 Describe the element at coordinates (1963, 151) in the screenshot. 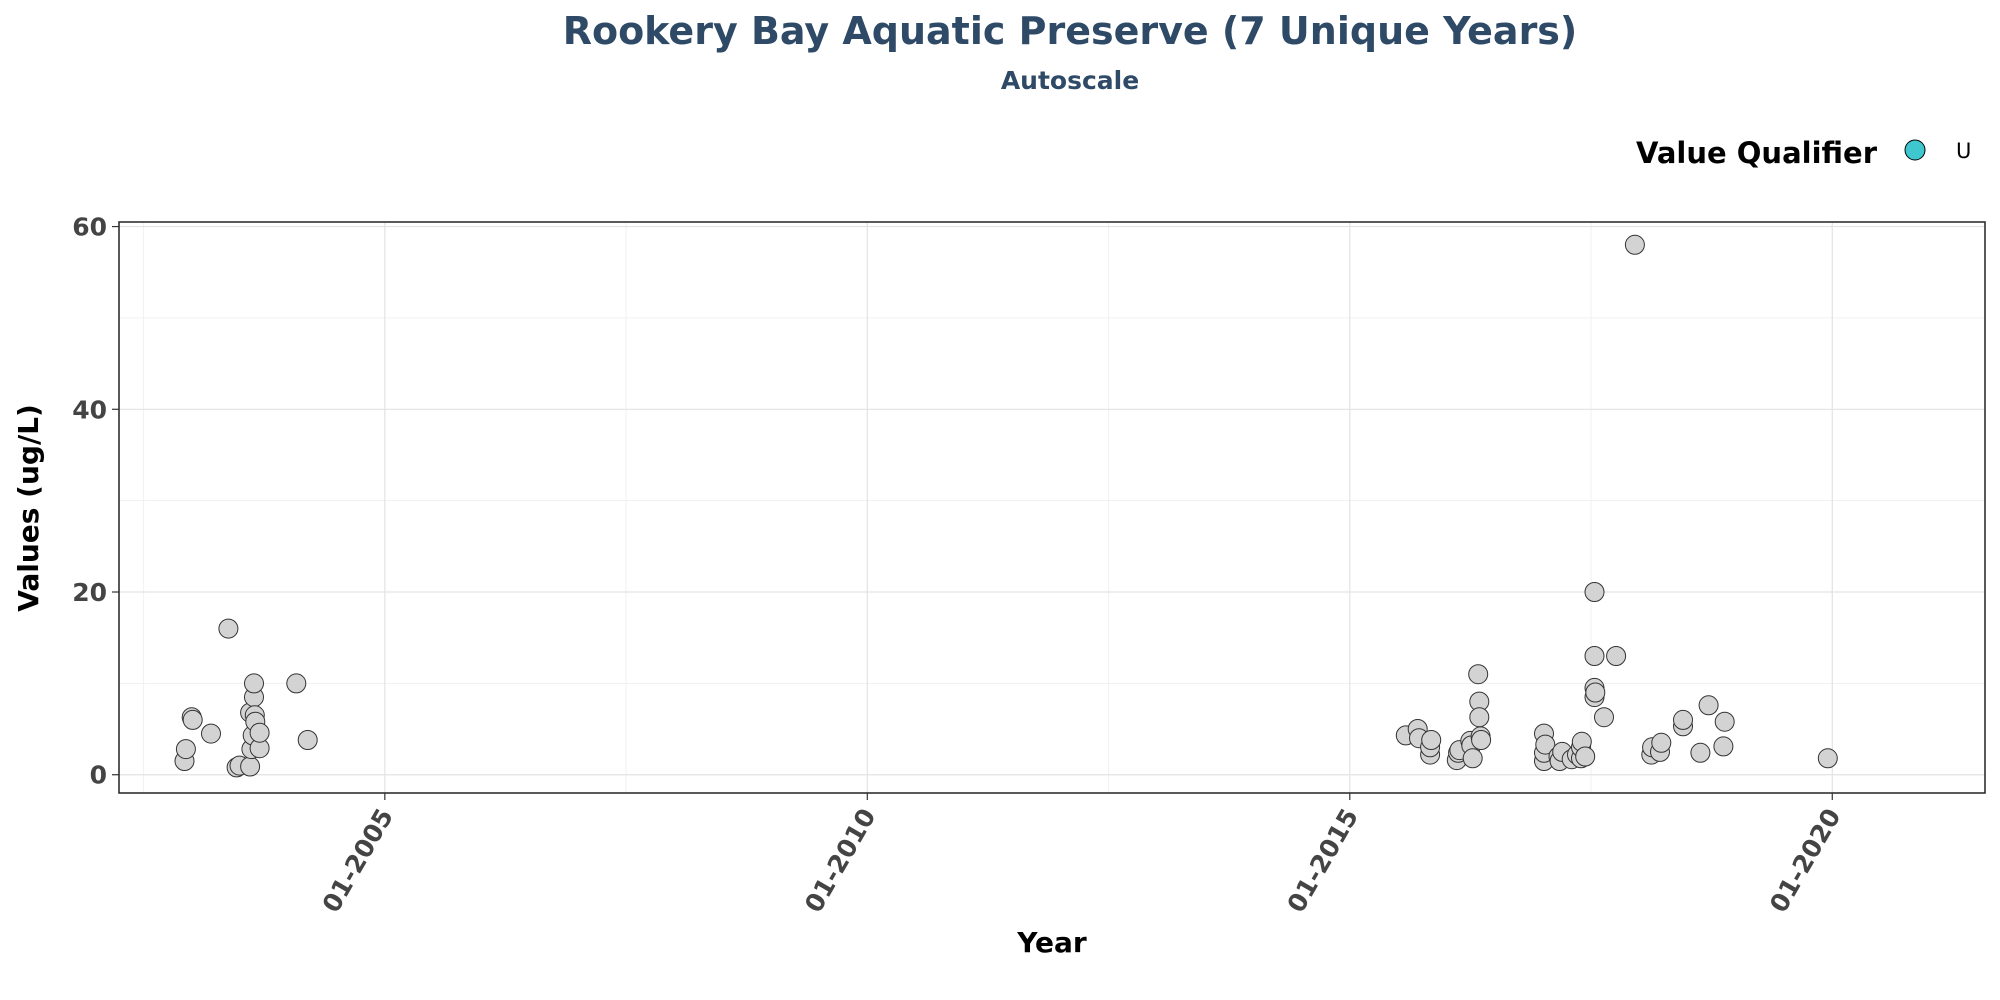

I see `legend-label-u: U` at that location.